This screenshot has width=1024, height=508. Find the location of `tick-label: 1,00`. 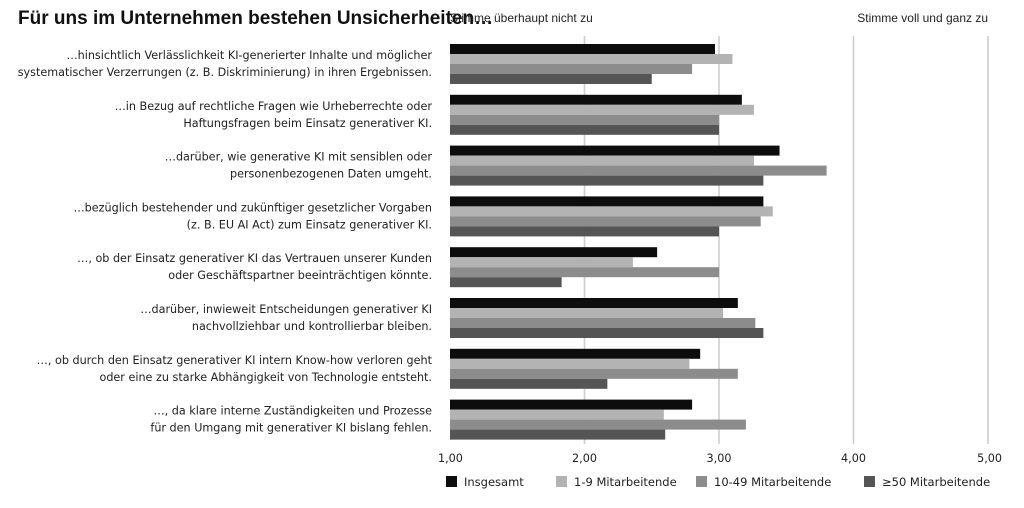

tick-label: 1,00 is located at coordinates (450, 458).